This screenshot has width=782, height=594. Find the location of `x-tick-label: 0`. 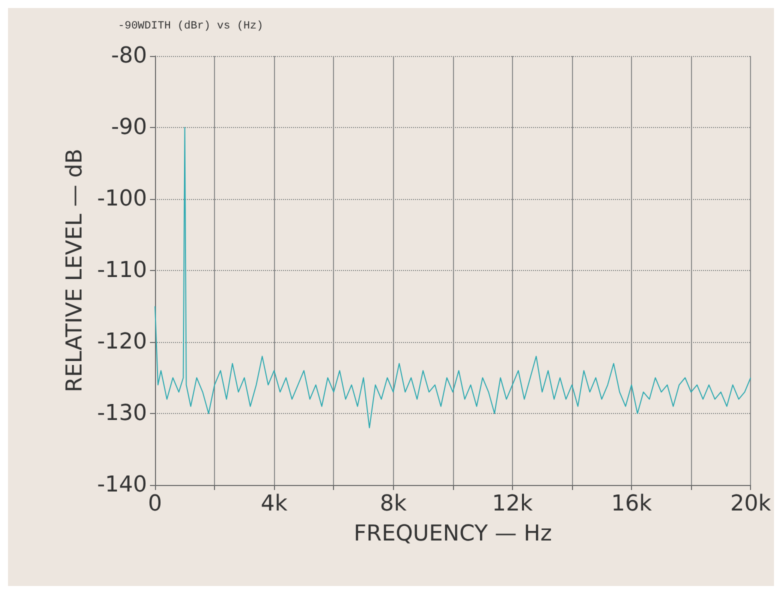

x-tick-label: 0 is located at coordinates (155, 504).